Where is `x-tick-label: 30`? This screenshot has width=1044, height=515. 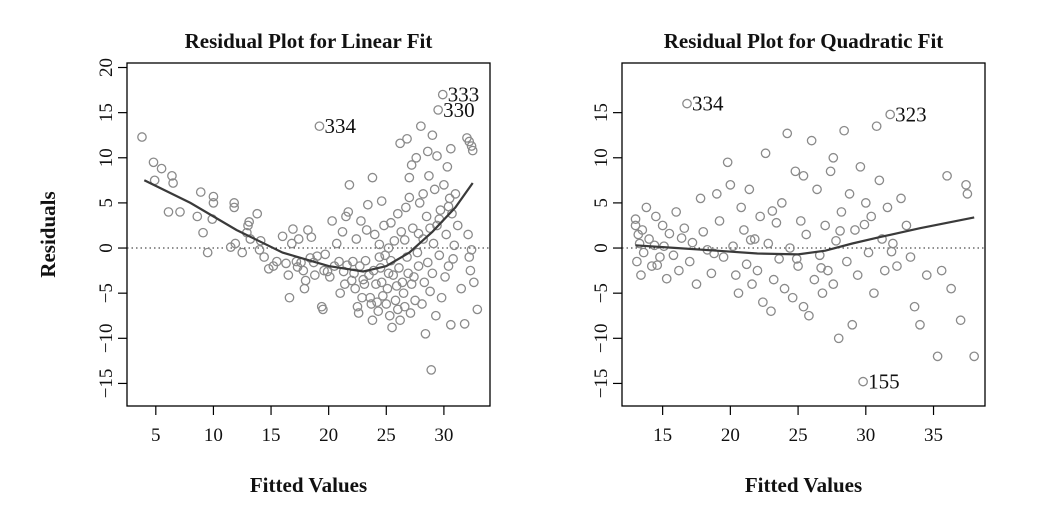 x-tick-label: 30 is located at coordinates (443, 435).